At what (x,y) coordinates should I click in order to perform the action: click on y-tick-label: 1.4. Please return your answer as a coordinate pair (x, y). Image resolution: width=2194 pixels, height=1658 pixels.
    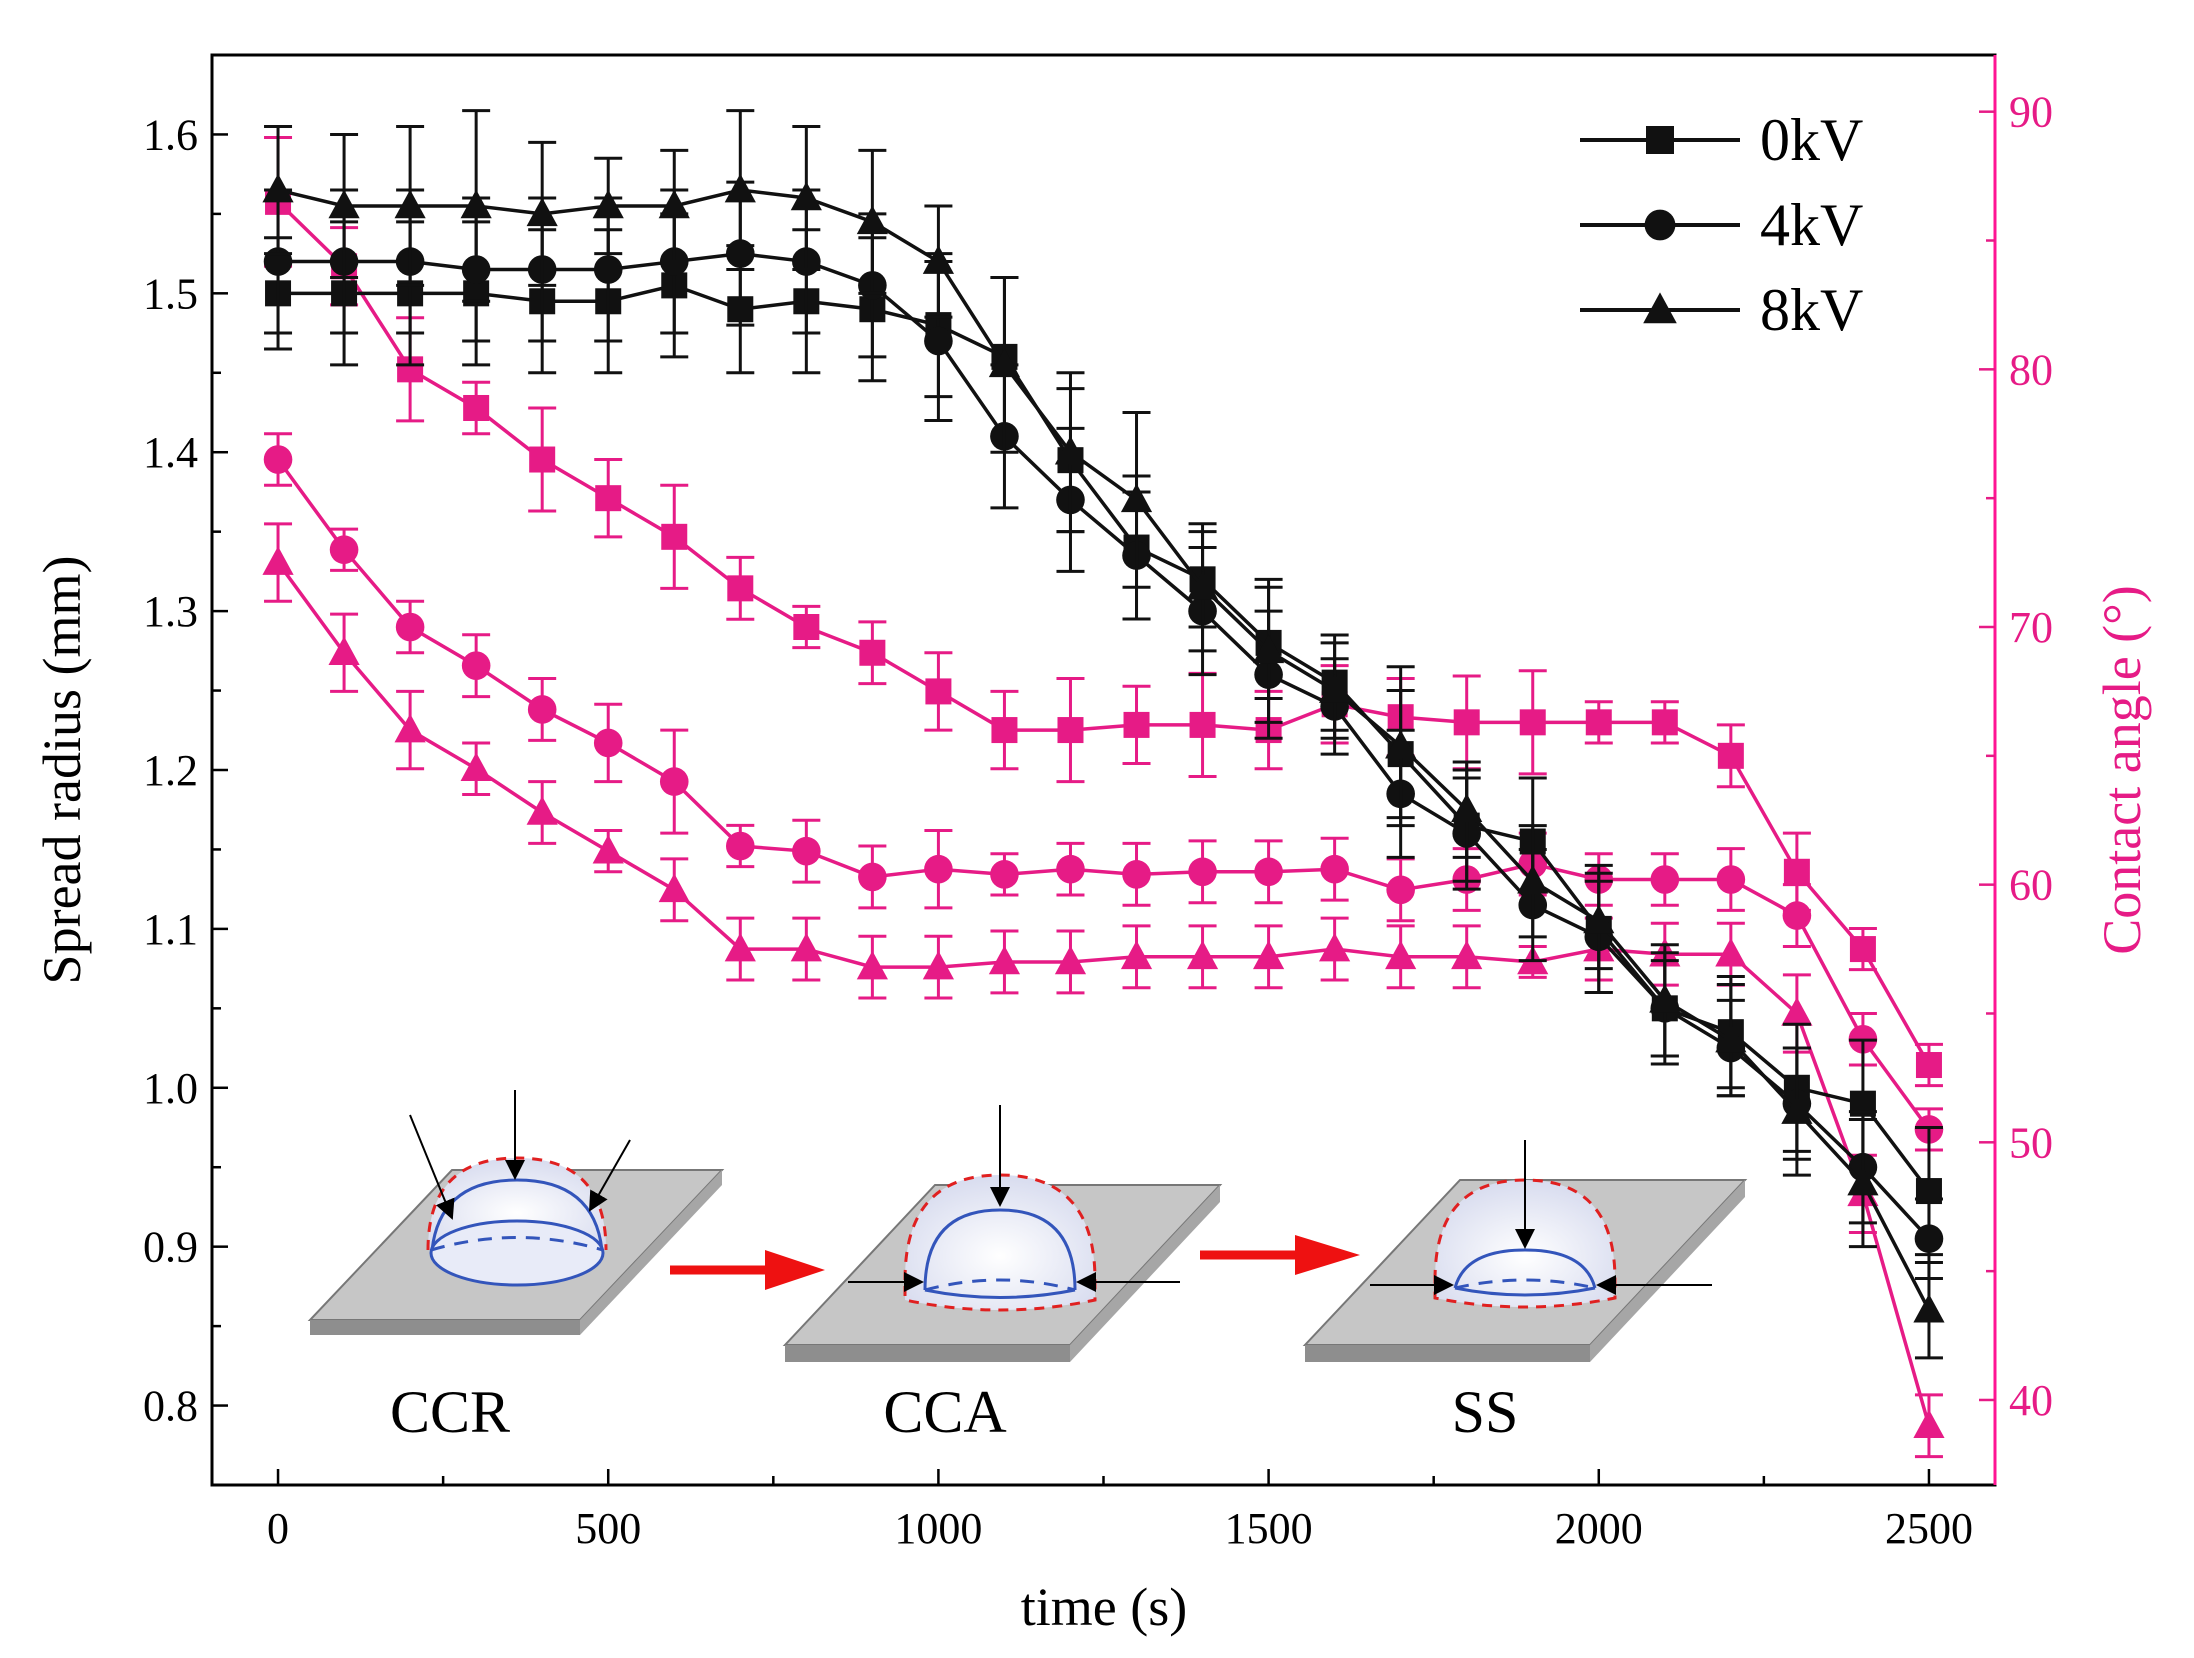
    Looking at the image, I should click on (170, 452).